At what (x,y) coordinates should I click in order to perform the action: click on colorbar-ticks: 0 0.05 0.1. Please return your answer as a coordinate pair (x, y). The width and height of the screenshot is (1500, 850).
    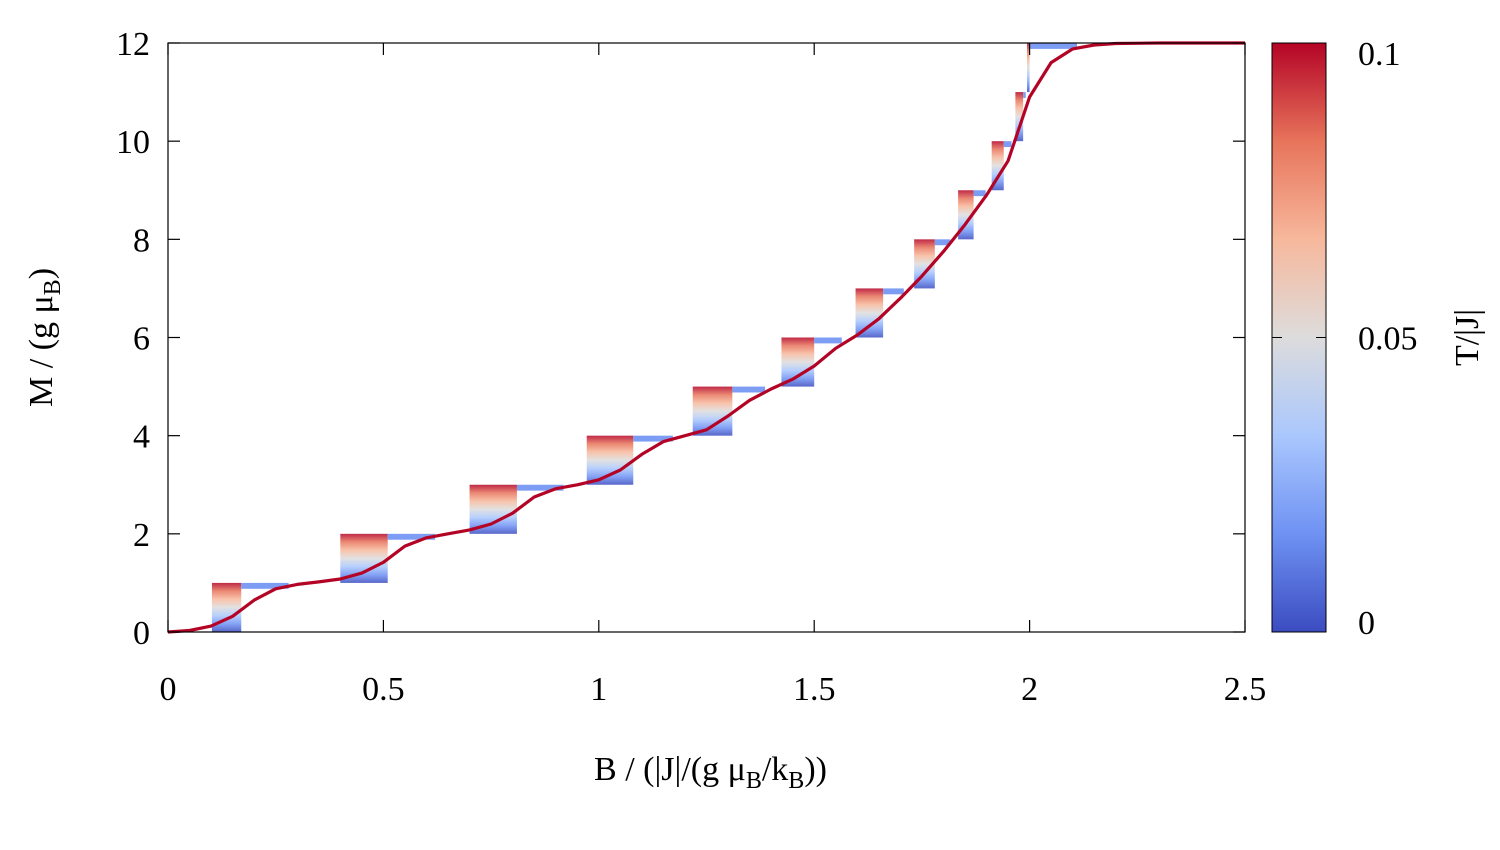
    Looking at the image, I should click on (1345, 339).